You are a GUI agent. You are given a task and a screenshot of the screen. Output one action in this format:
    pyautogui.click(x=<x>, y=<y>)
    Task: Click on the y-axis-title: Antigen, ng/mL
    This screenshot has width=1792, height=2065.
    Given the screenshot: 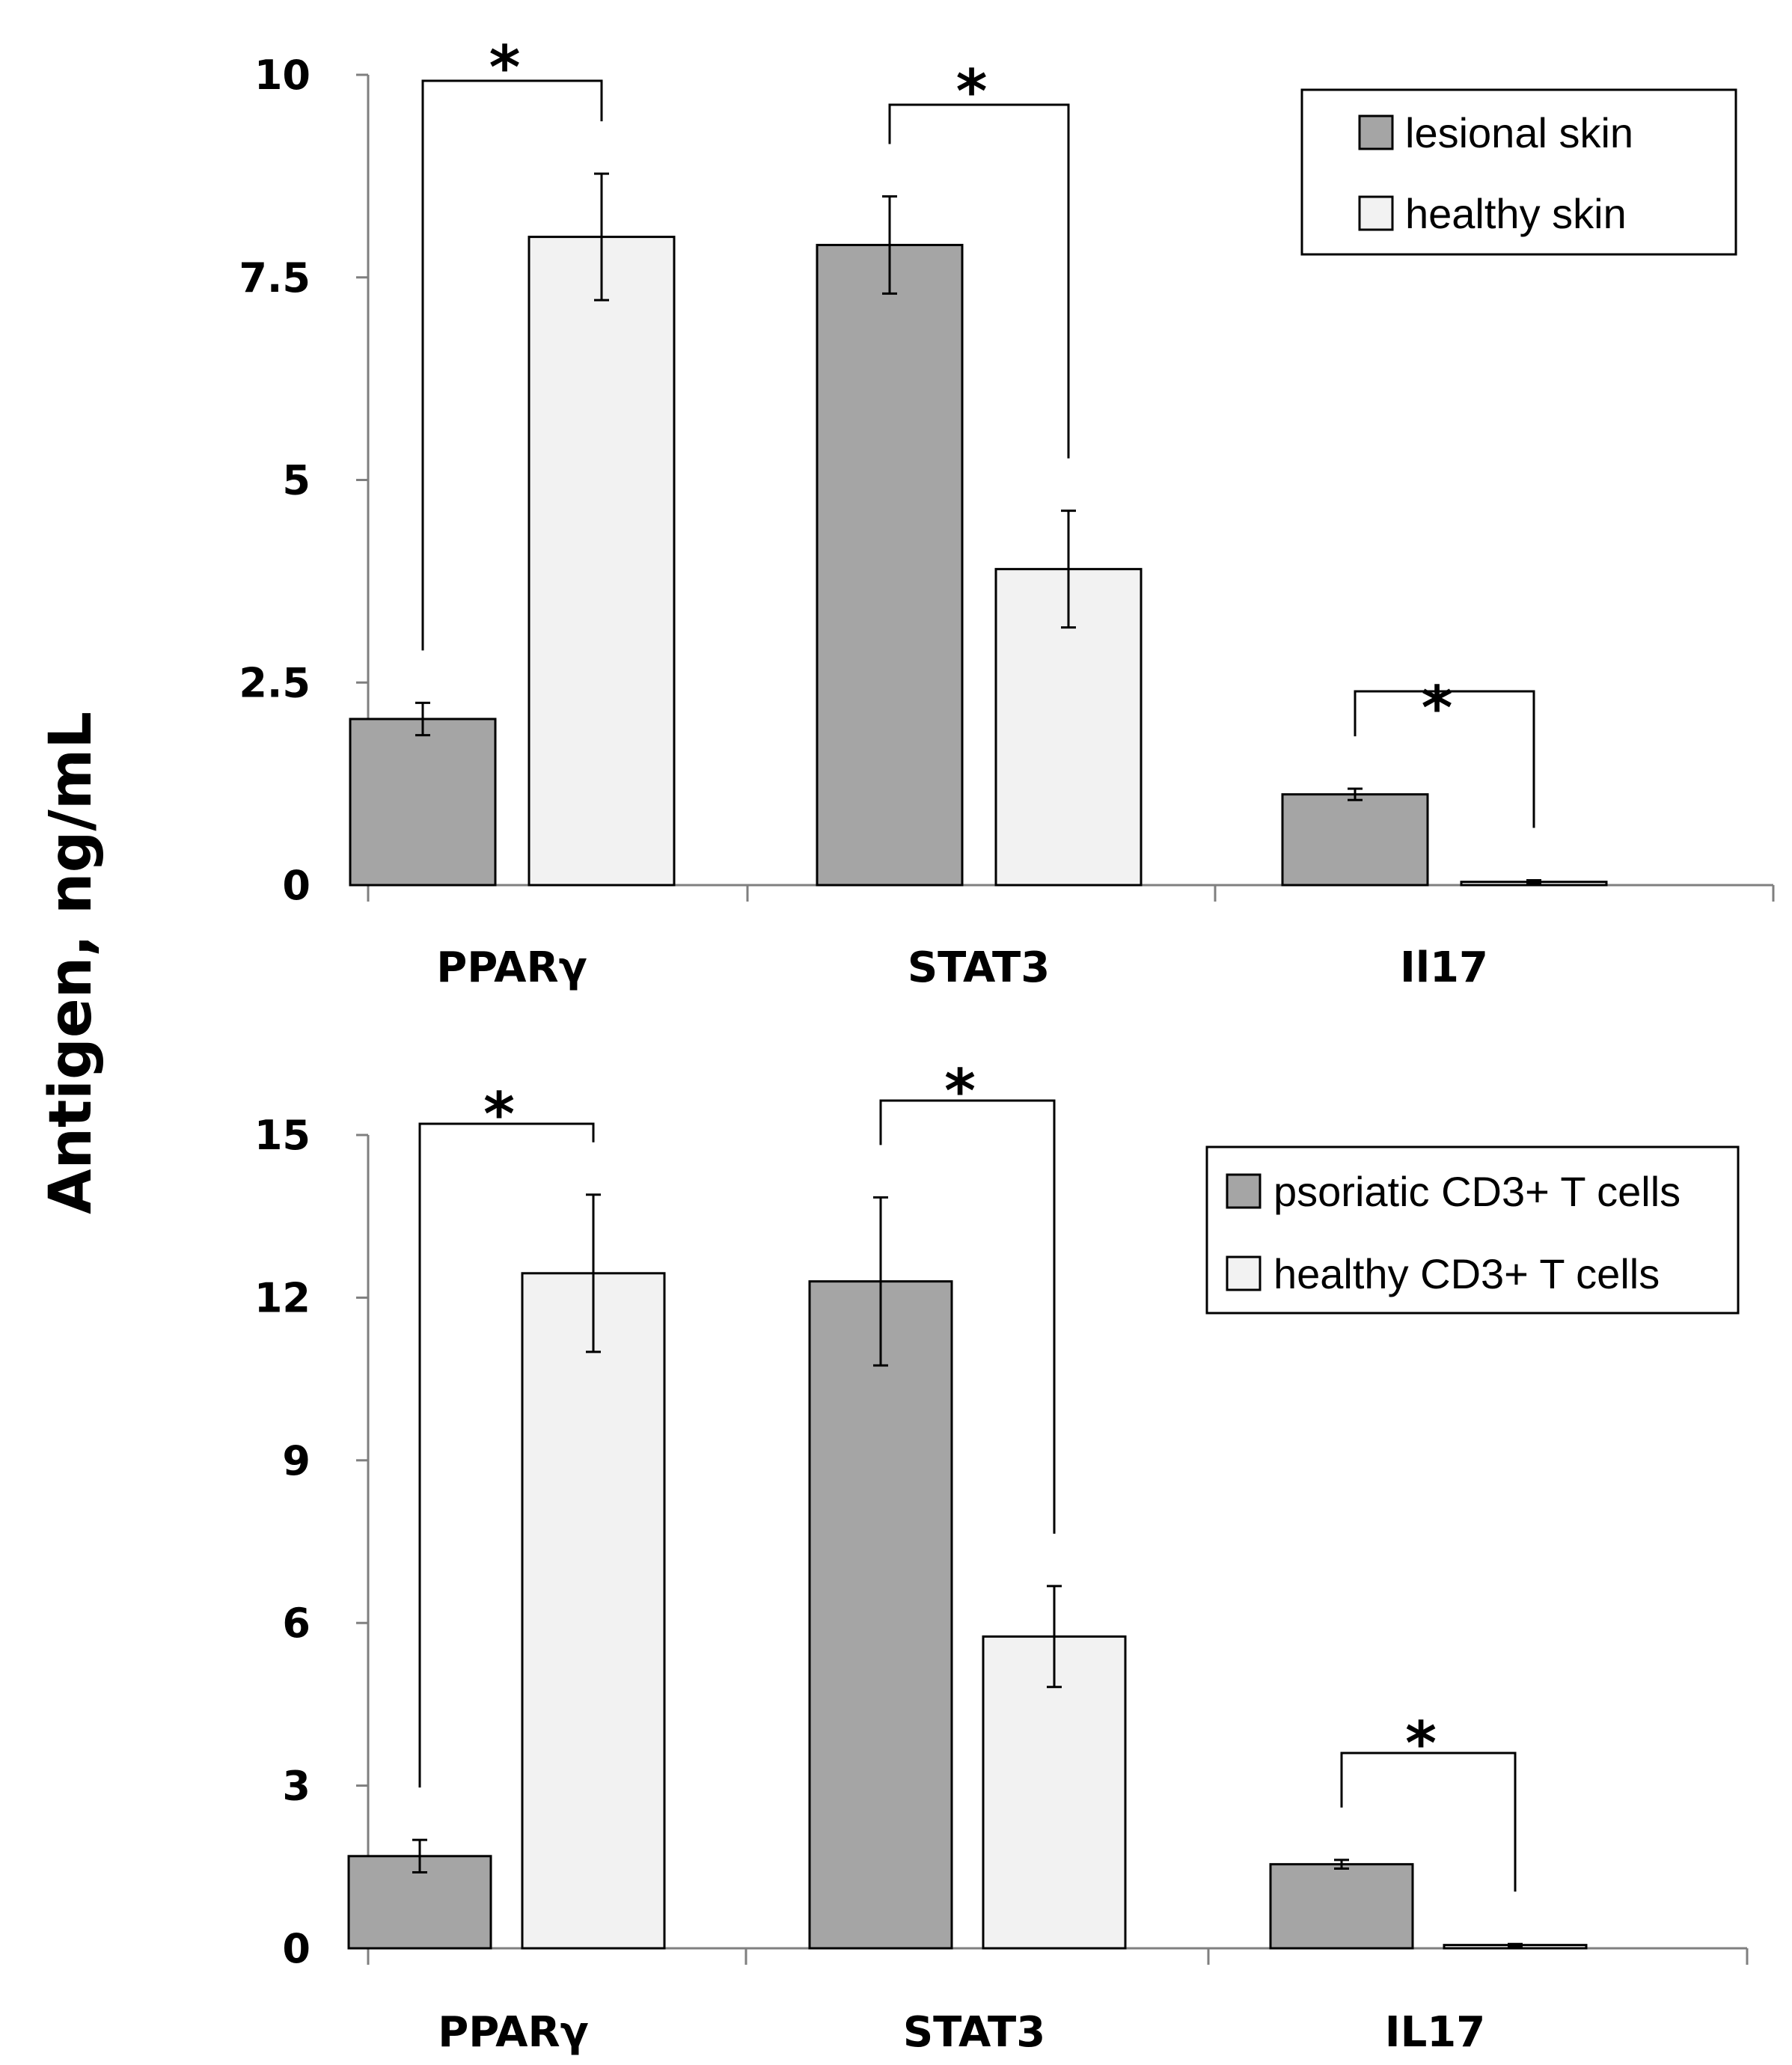 What is the action you would take?
    pyautogui.click(x=71, y=963)
    